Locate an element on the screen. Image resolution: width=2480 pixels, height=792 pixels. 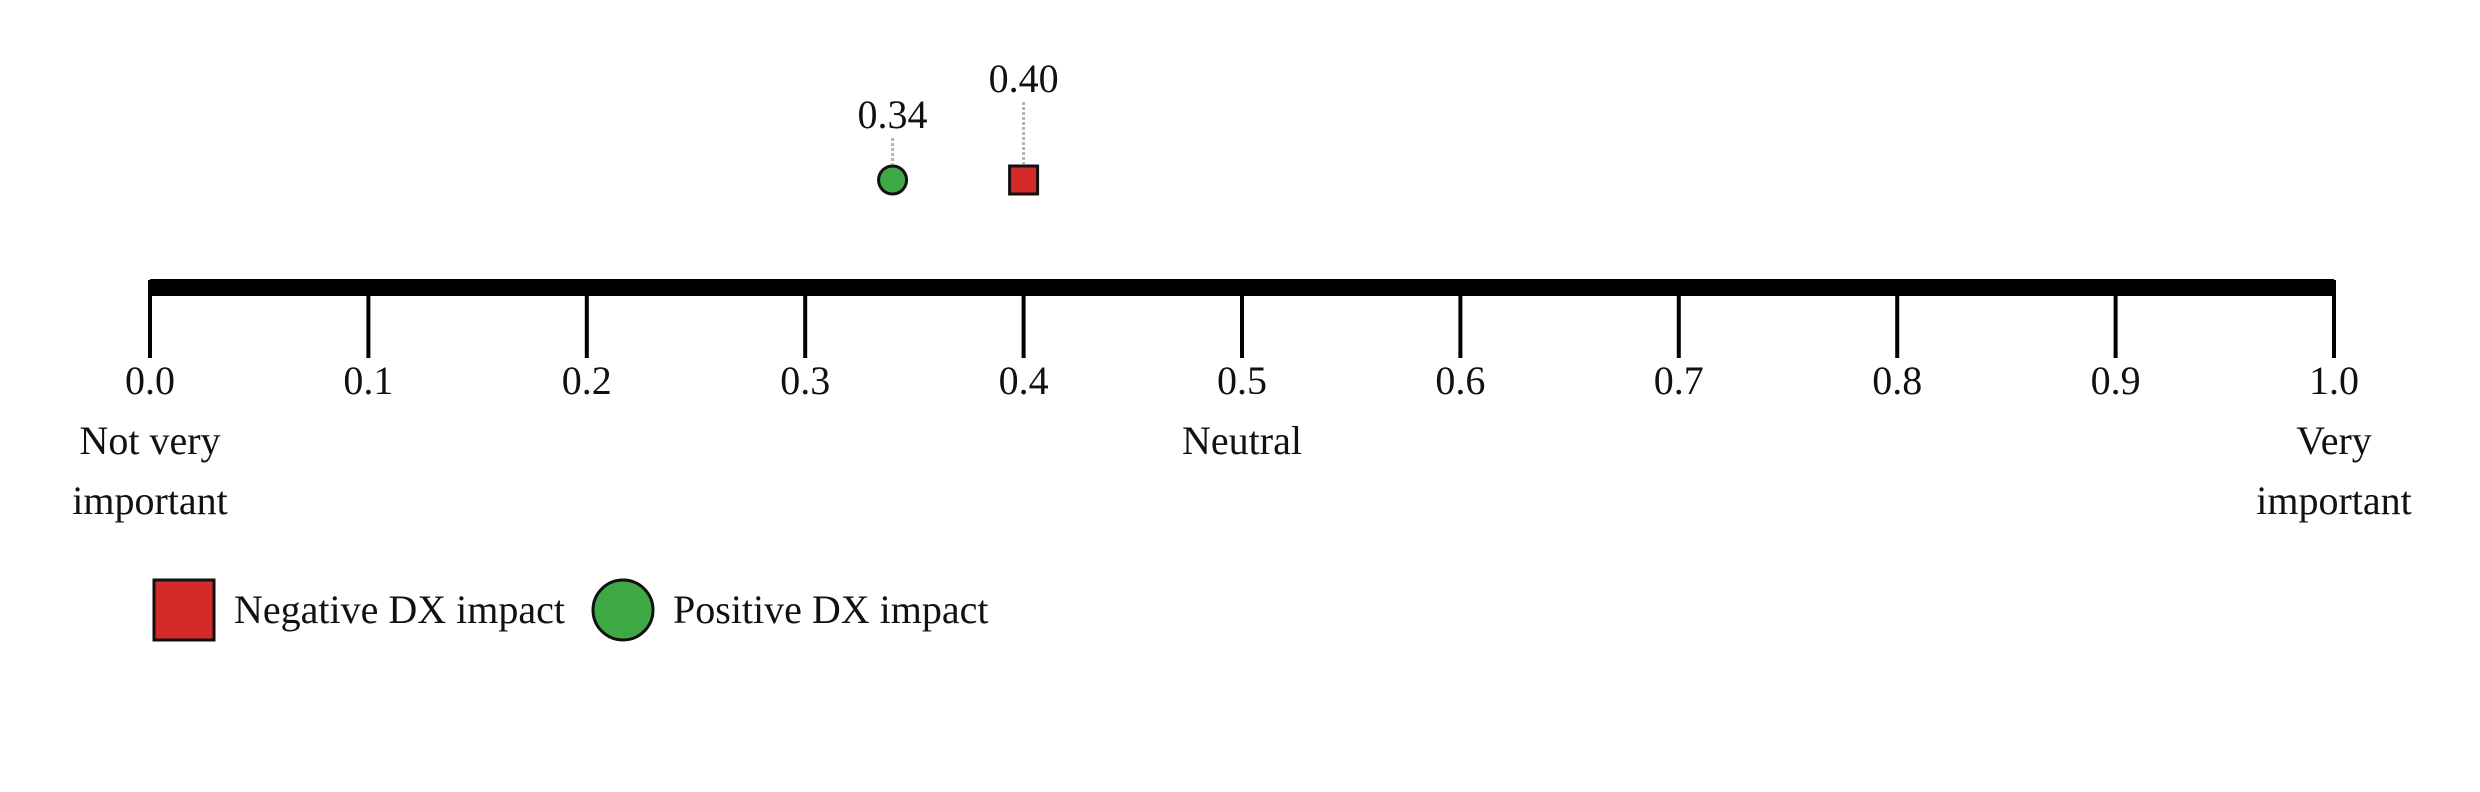
tick-label: 0.1 is located at coordinates (368, 380).